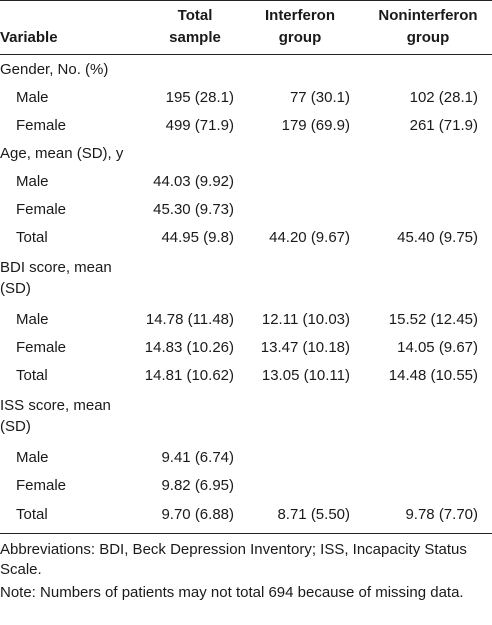 Image resolution: width=492 pixels, height=625 pixels. I want to click on cell-noninterferon: 9.78 (7.70), so click(426, 516).